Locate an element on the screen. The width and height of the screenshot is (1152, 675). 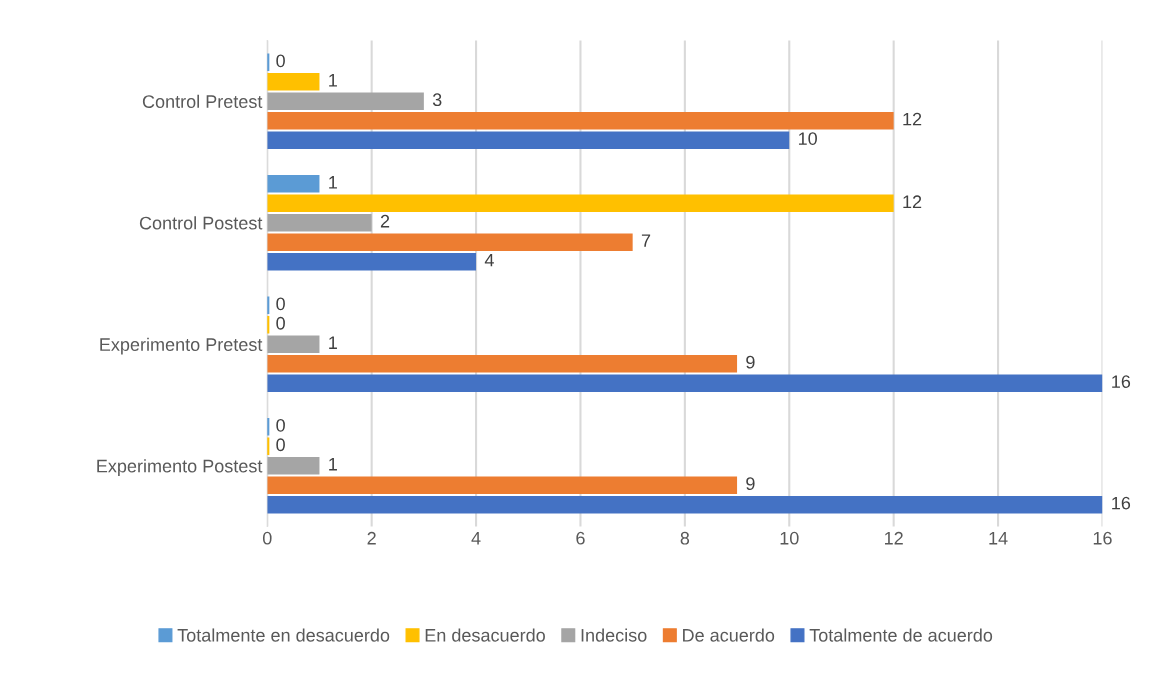
legend-label: Totalmente en desacuerdo is located at coordinates (283, 635).